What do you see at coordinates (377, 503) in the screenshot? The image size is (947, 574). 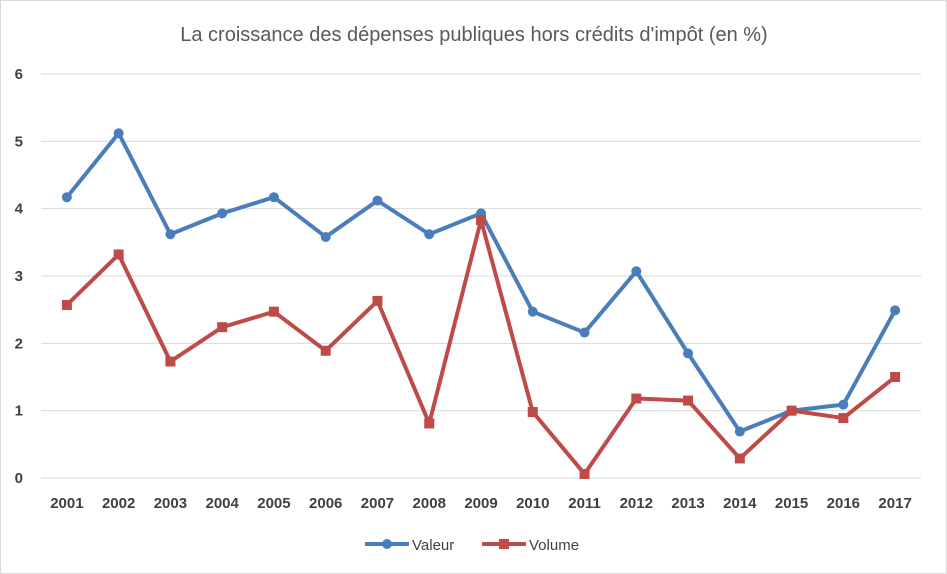 I see `x-tick-label: 2007` at bounding box center [377, 503].